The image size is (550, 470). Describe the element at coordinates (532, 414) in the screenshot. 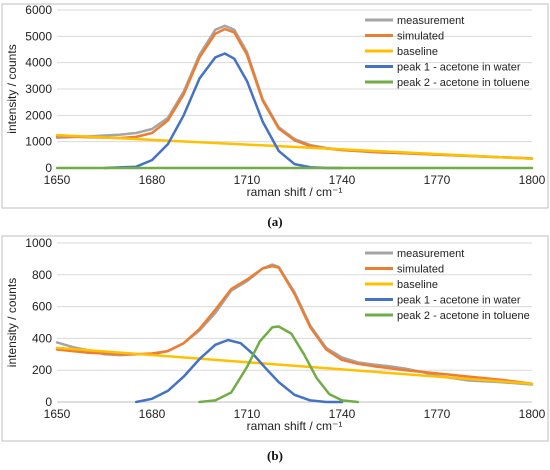

I see `panel-b-x-tick-label: 1800` at that location.